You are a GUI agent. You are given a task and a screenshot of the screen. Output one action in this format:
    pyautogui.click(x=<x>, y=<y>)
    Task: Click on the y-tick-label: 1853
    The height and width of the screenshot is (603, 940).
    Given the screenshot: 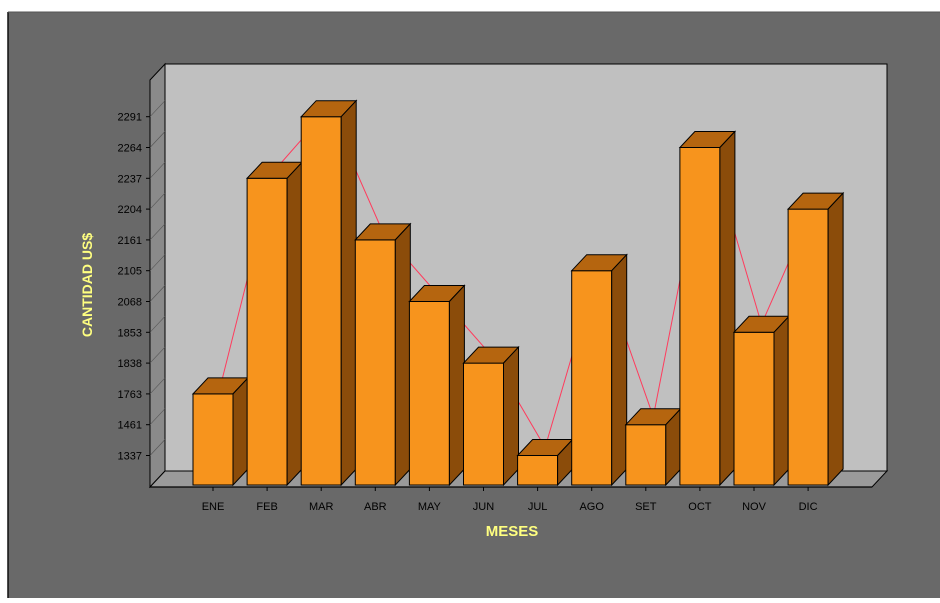 What is the action you would take?
    pyautogui.click(x=130, y=333)
    